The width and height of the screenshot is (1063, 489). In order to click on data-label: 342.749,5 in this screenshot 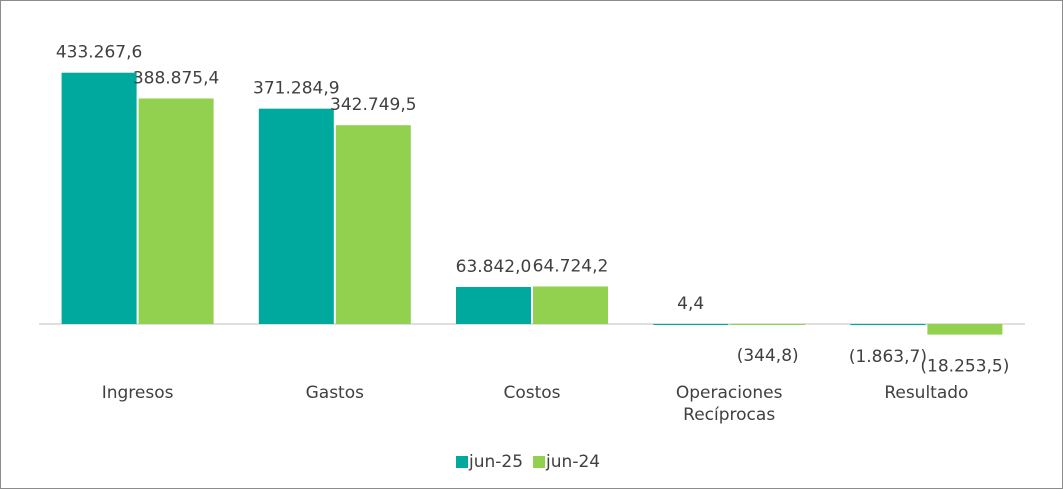, I will do `click(373, 105)`.